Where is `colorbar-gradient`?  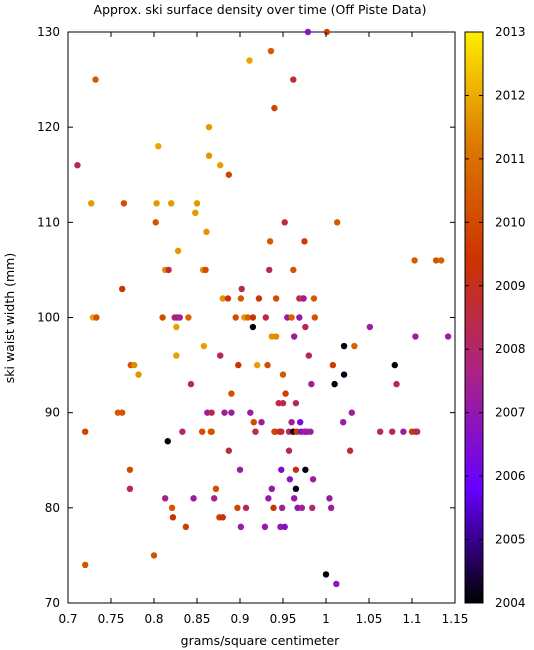
colorbar-gradient is located at coordinates (474, 317).